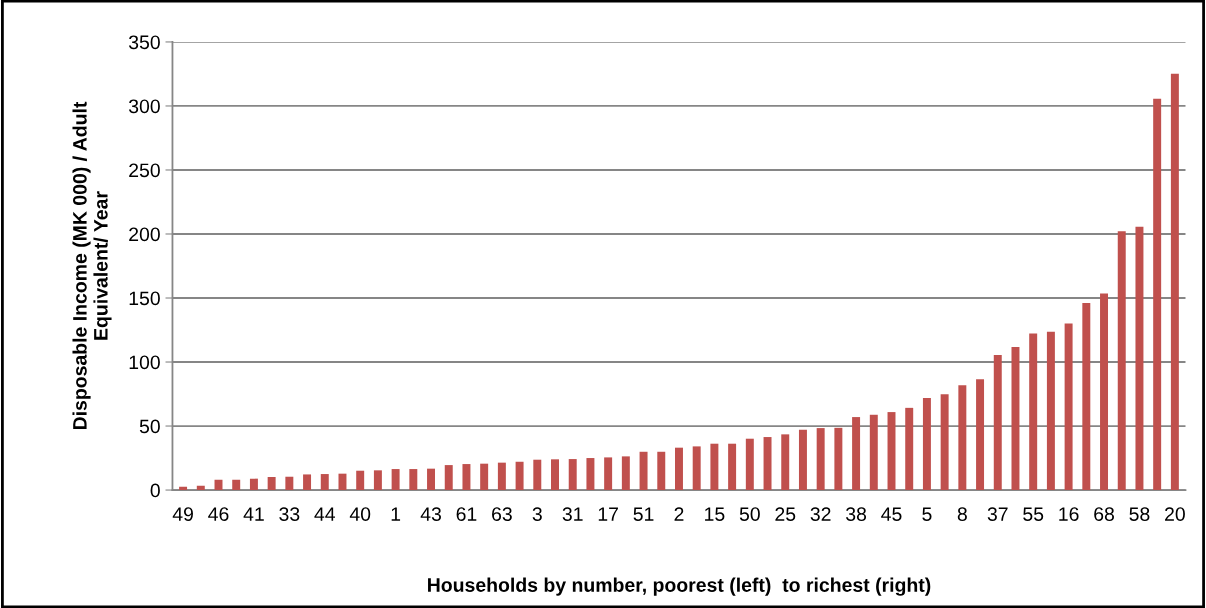  I want to click on x-tick-label: 1, so click(396, 514).